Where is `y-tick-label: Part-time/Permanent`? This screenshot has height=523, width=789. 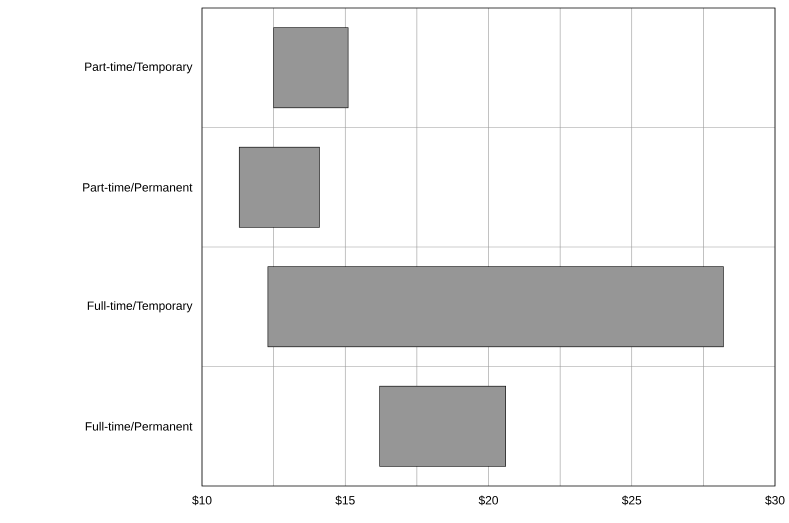
y-tick-label: Part-time/Permanent is located at coordinates (137, 187).